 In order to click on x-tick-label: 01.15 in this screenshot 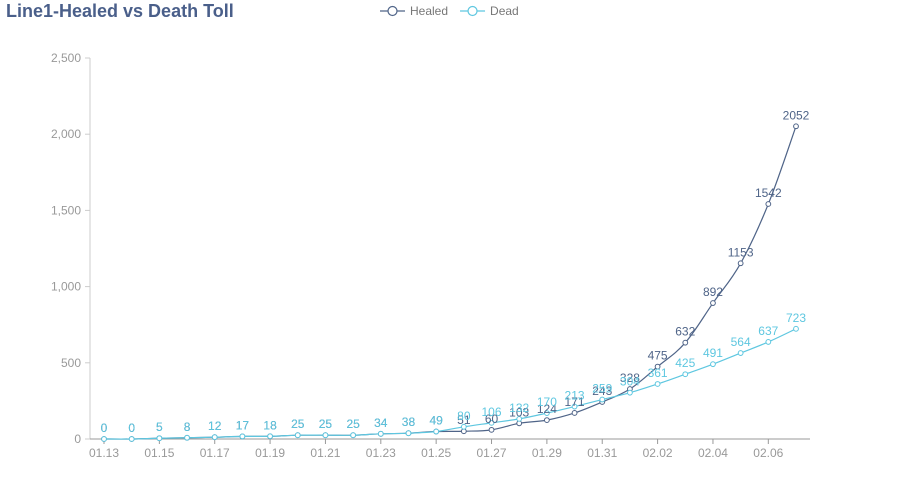, I will do `click(159, 453)`.